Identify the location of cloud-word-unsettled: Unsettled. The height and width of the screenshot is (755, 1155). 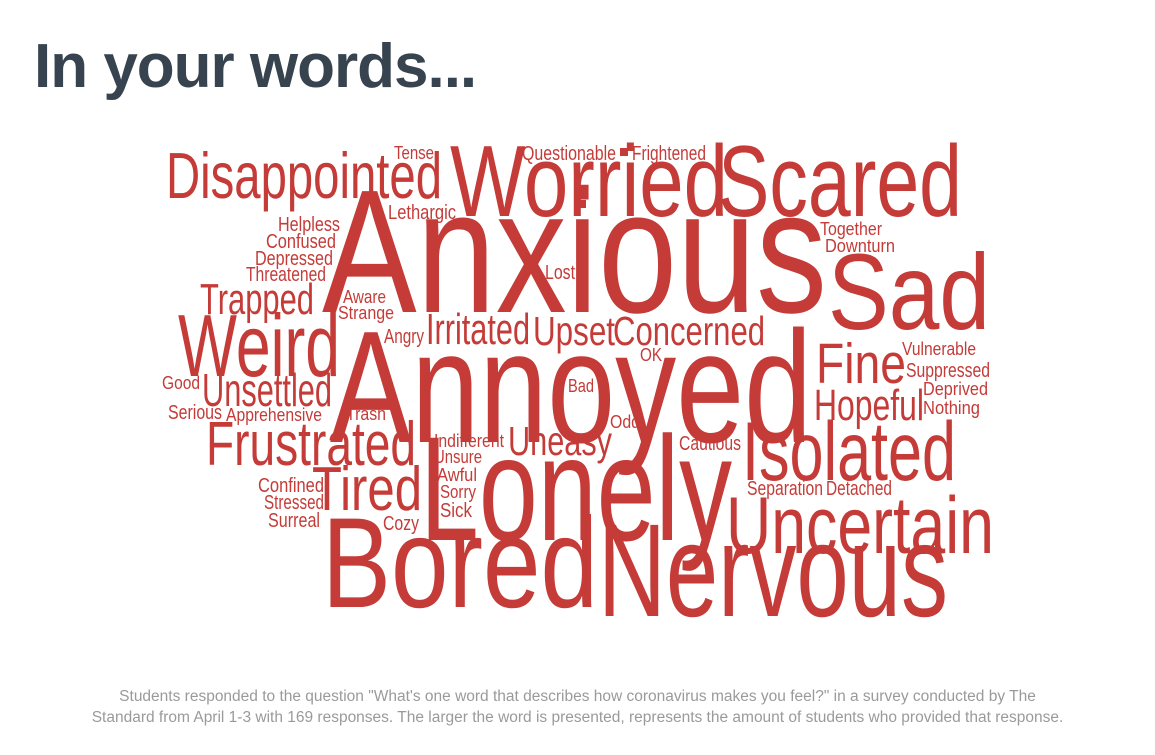
(267, 390).